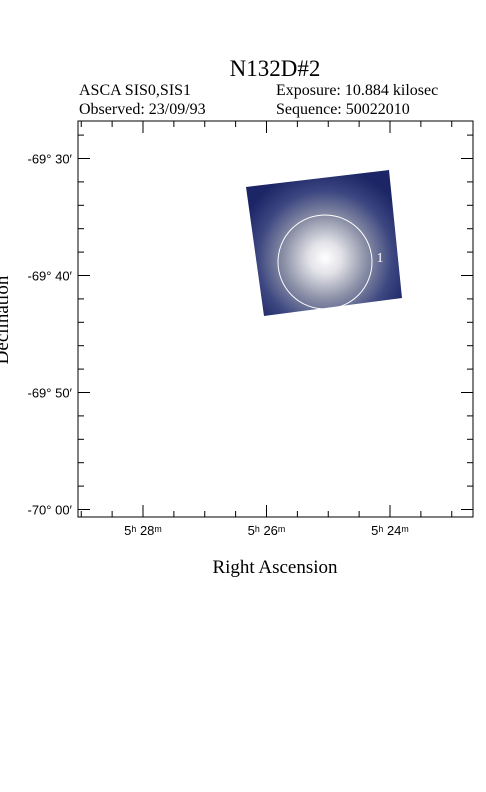 This screenshot has width=486, height=792. What do you see at coordinates (390, 530) in the screenshot?
I see `x-tick-label: 5ʰ 24ᵐ` at bounding box center [390, 530].